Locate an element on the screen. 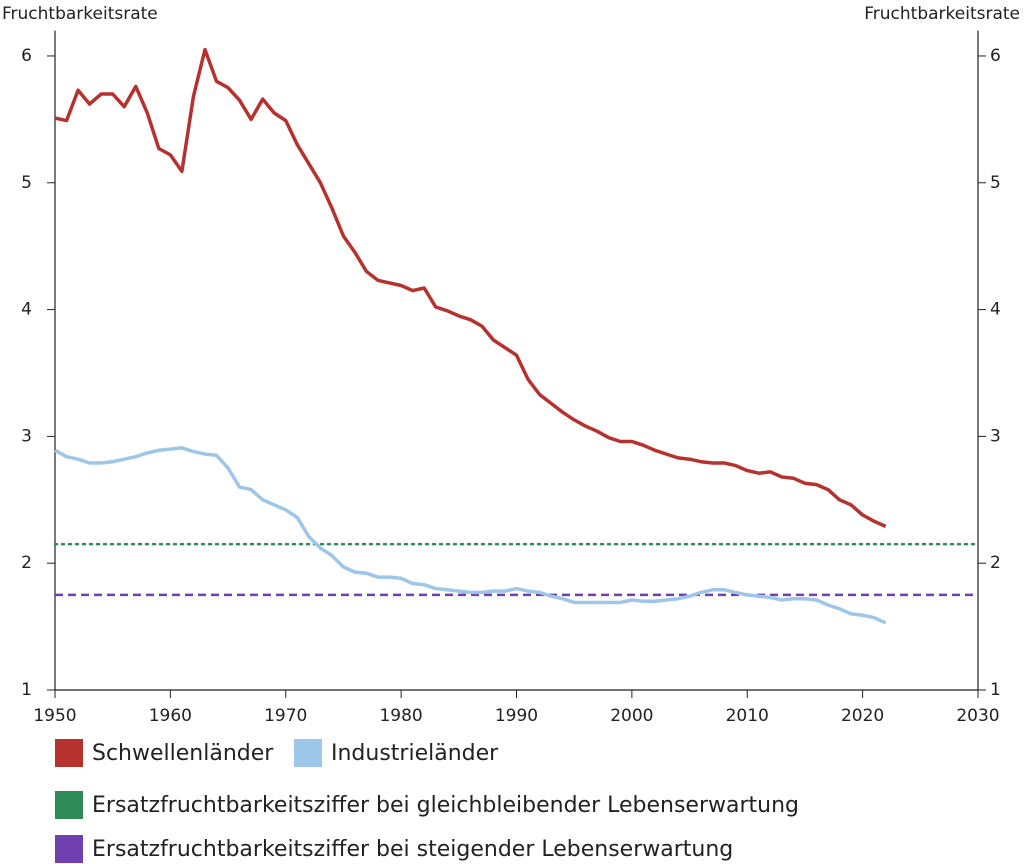 Image resolution: width=1024 pixels, height=864 pixels. x-tick-label: 1990 is located at coordinates (516, 716).